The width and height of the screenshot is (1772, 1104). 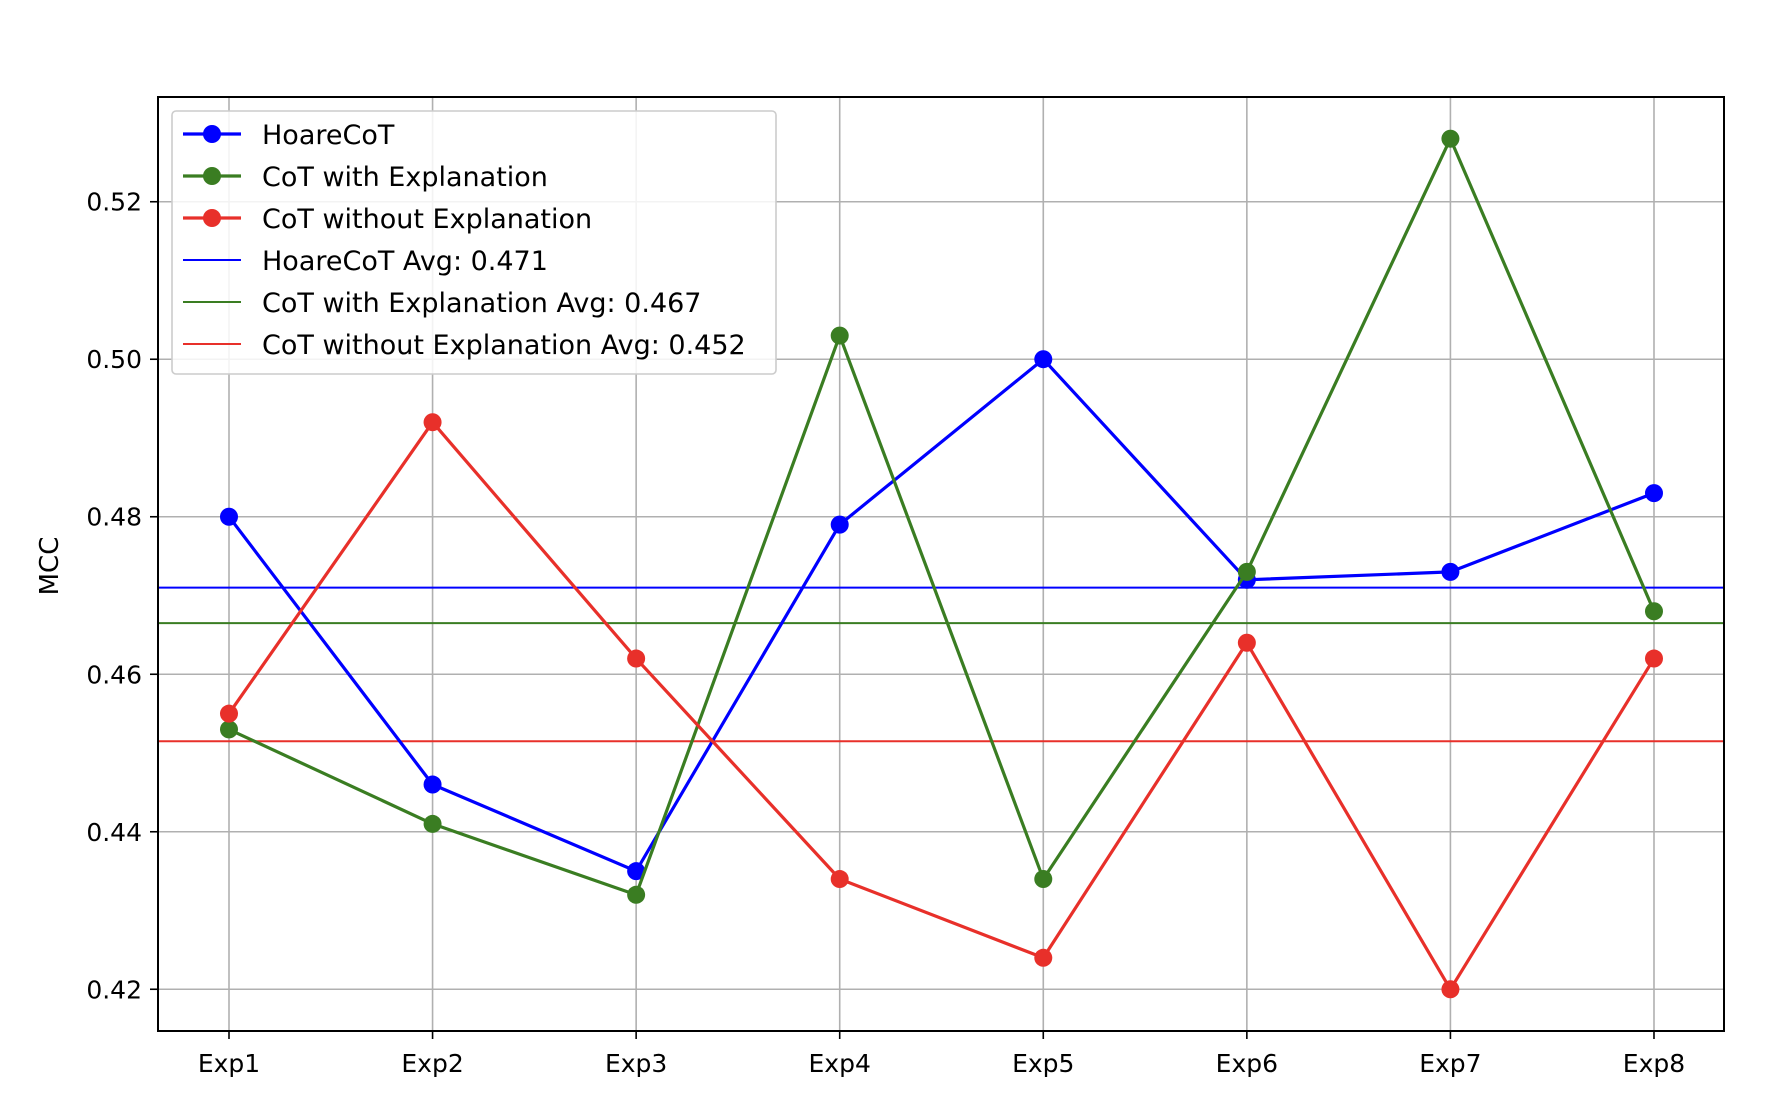 What do you see at coordinates (840, 1063) in the screenshot?
I see `x-tick-label: Exp4` at bounding box center [840, 1063].